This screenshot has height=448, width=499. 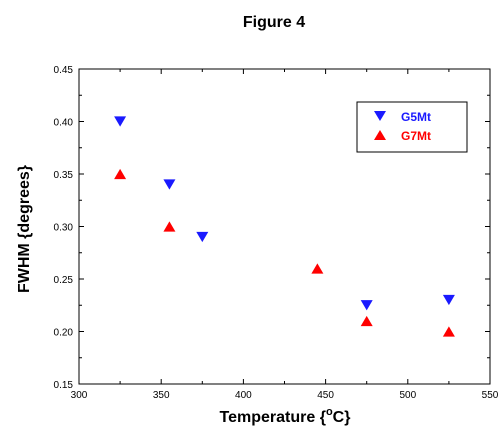 I want to click on legend-marker-g7mt, so click(x=380, y=135).